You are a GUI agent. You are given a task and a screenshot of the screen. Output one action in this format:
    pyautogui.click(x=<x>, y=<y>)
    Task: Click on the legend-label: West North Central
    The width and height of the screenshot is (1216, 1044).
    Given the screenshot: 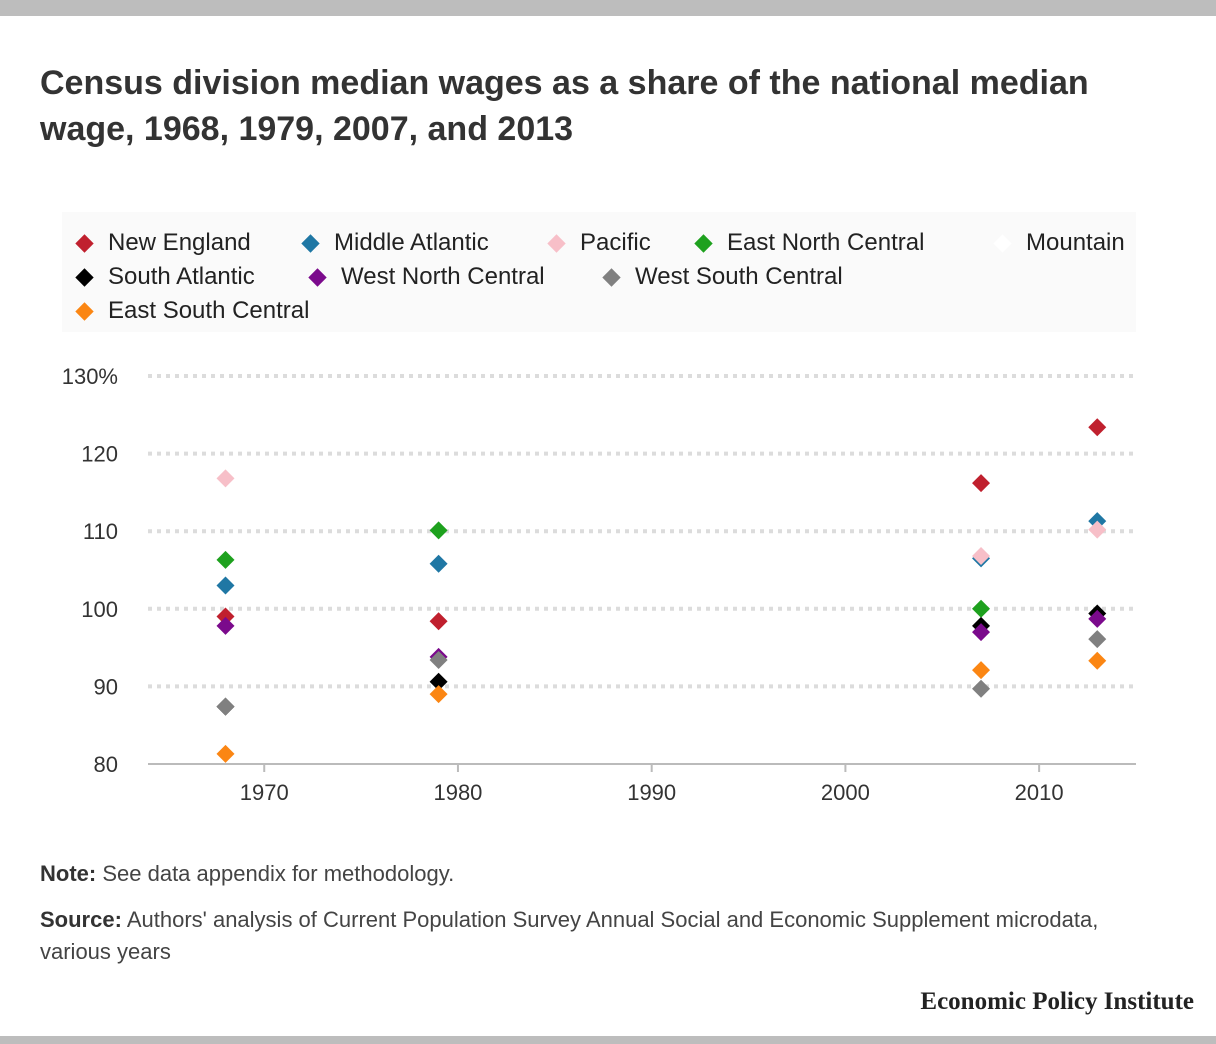 What is the action you would take?
    pyautogui.click(x=443, y=276)
    